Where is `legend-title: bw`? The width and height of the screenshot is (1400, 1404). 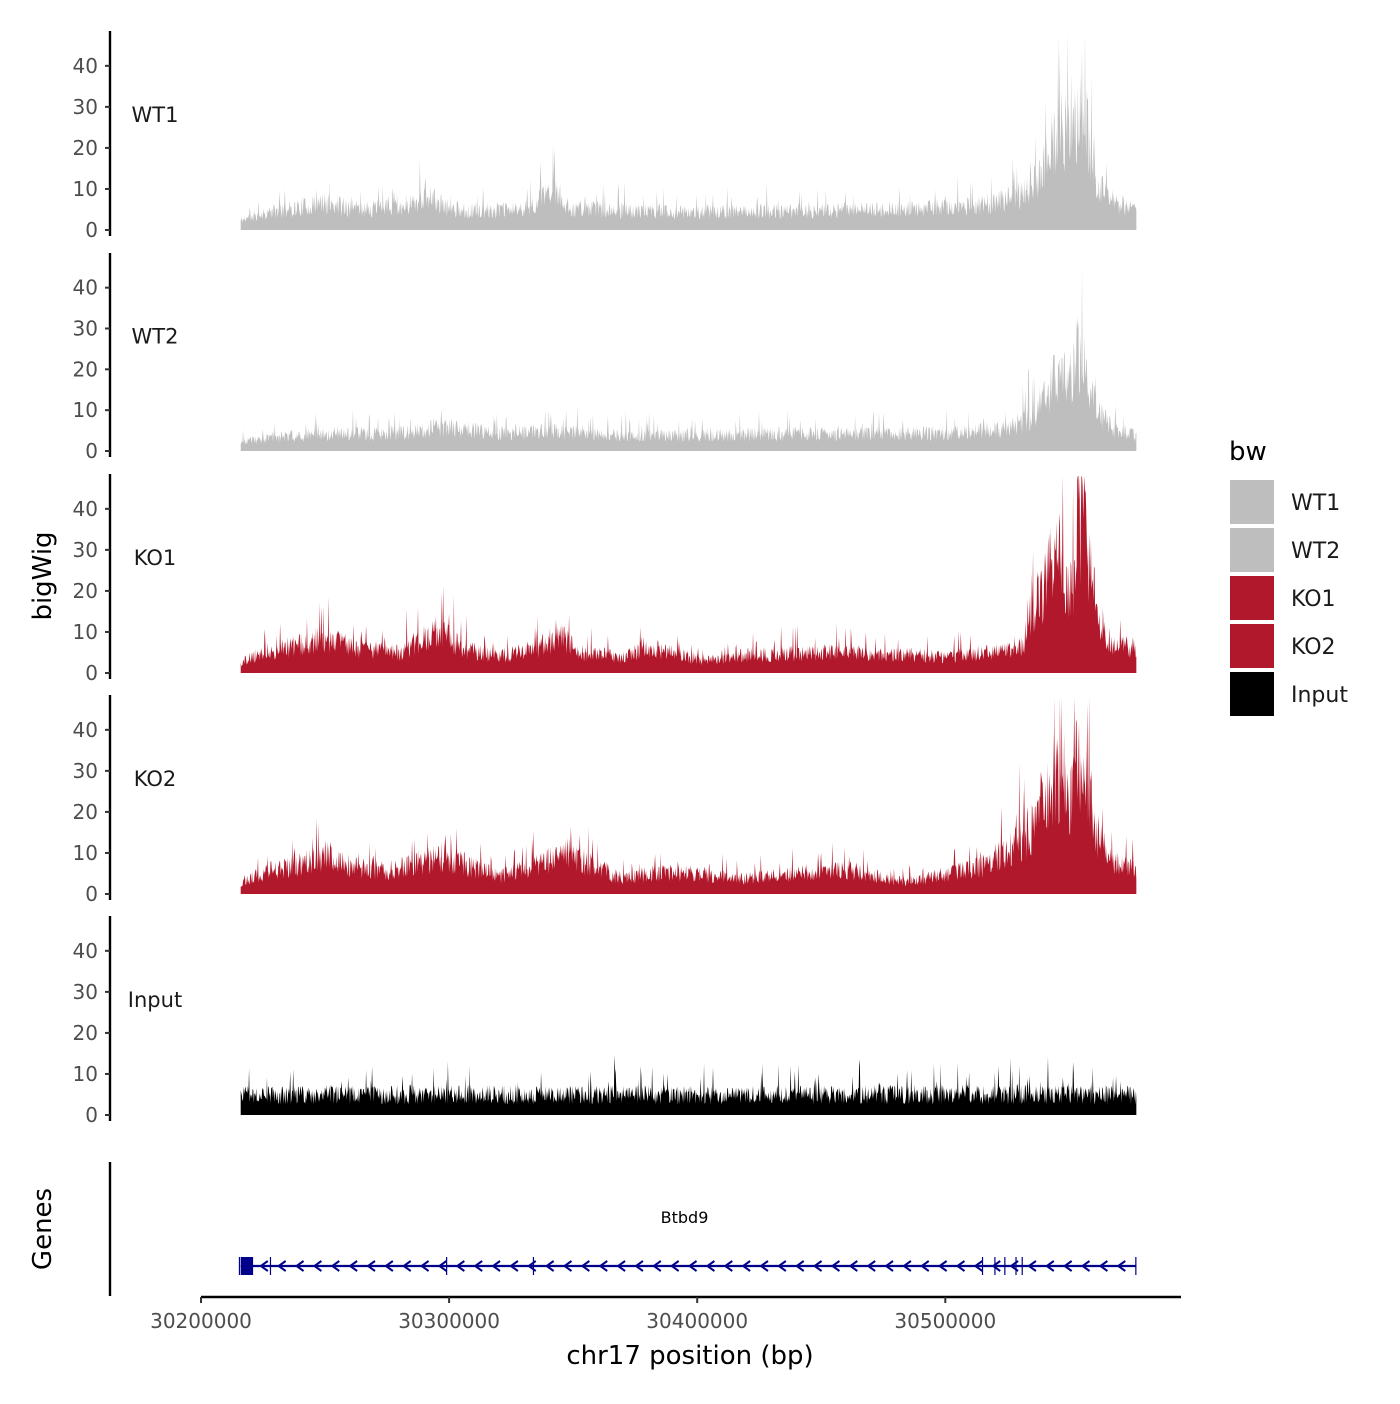 legend-title: bw is located at coordinates (1248, 452).